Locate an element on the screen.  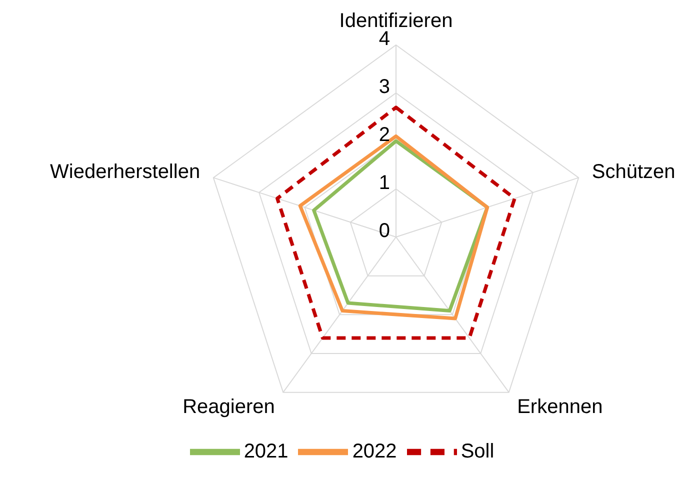
y-tick-label: 2 is located at coordinates (384, 135).